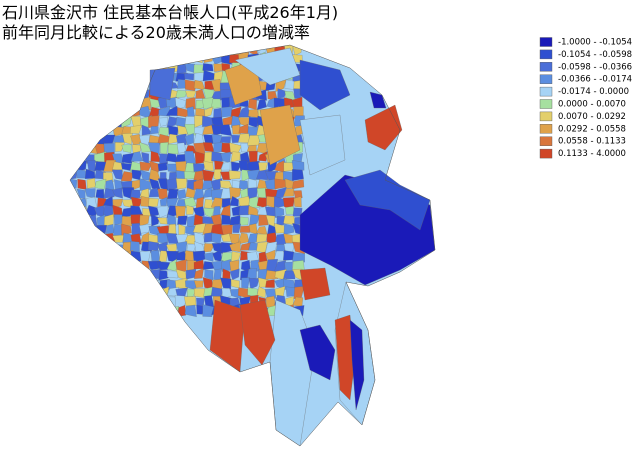  What do you see at coordinates (592, 117) in the screenshot?
I see `legend-label: 0.0070 - 0.0292` at bounding box center [592, 117].